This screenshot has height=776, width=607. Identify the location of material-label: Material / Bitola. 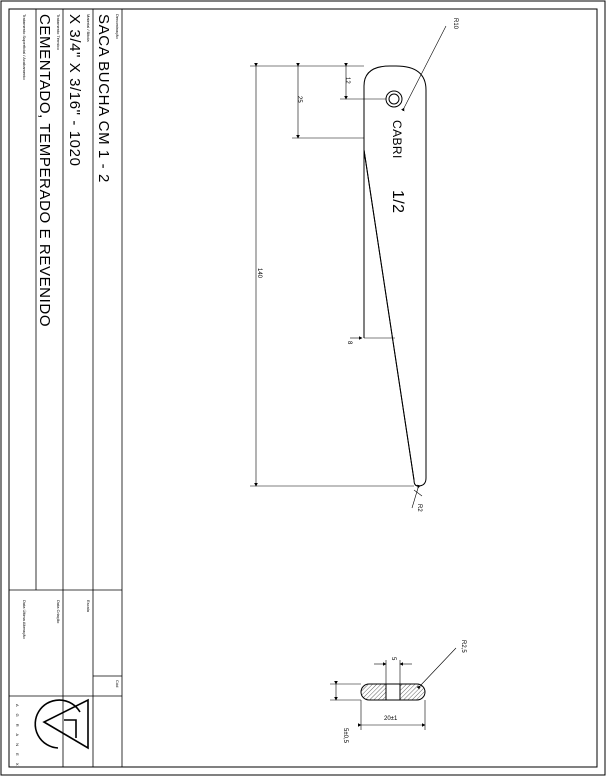
(88, 28).